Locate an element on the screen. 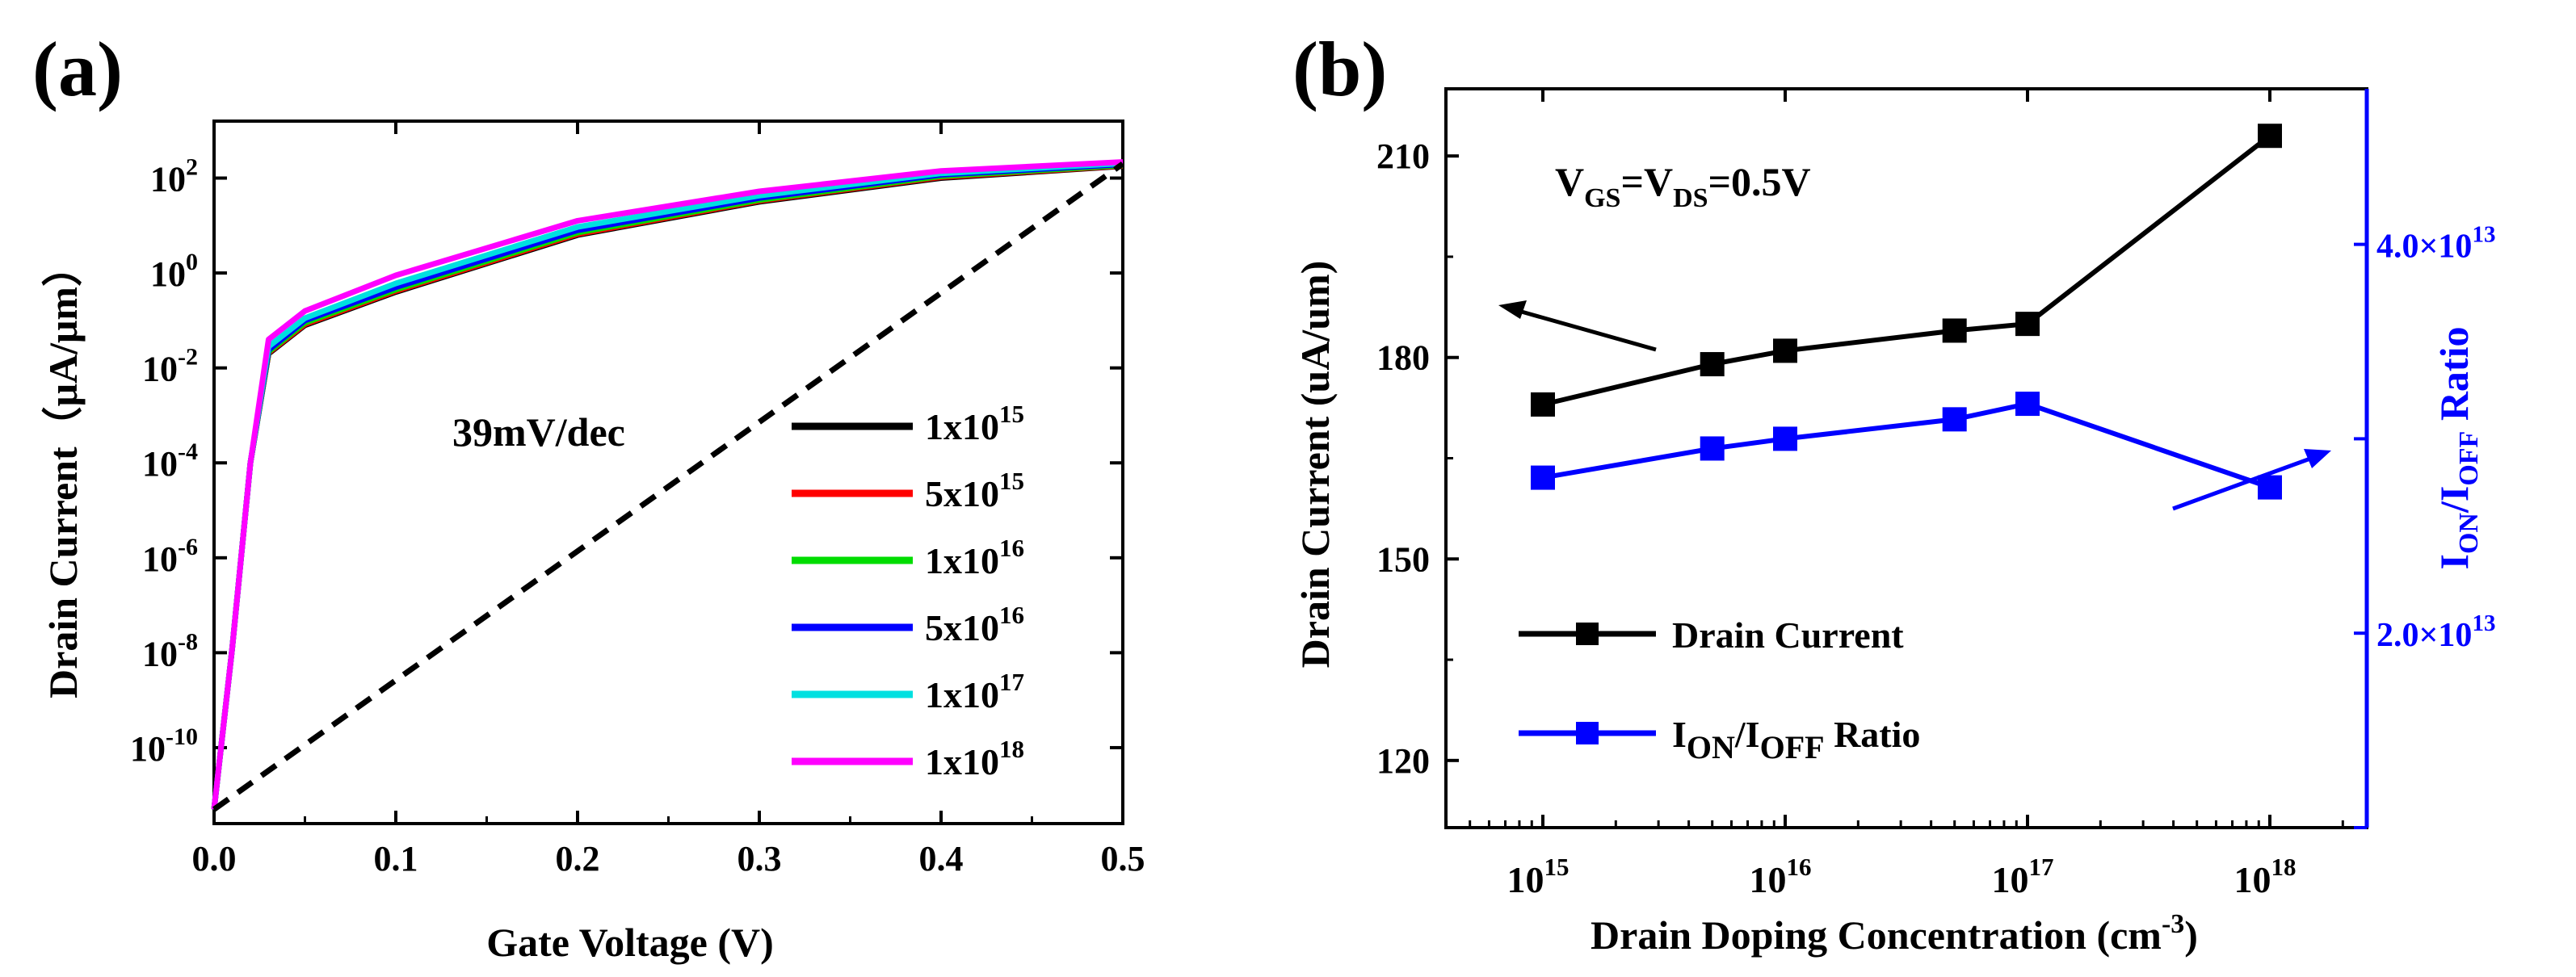  a-ytick-label-6: 10⁻¹⁰ is located at coordinates (164, 746).